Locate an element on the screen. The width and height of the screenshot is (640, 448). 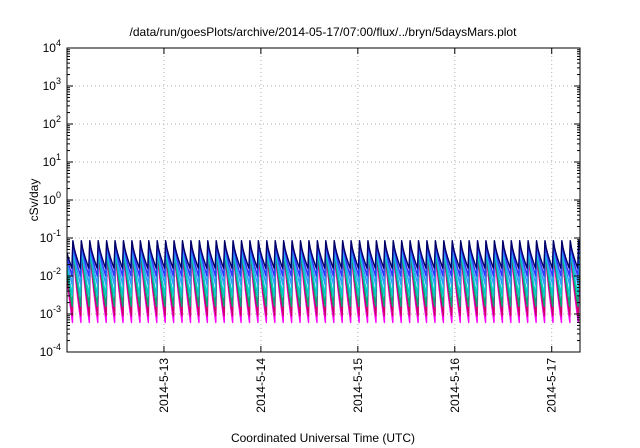
x-axis-label: Coordinated Universal Time (UTC) is located at coordinates (323, 438).